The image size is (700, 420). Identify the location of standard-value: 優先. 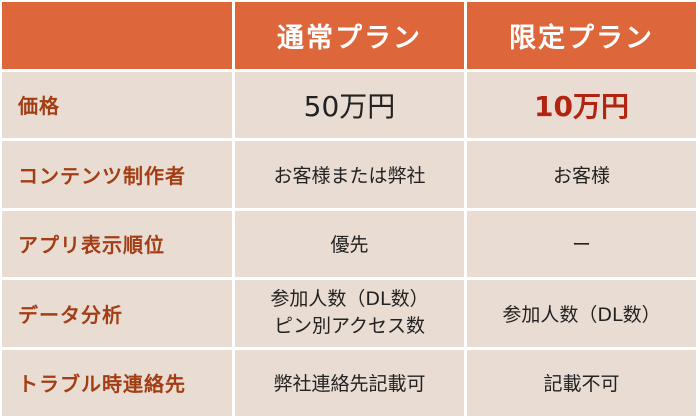
(349, 243).